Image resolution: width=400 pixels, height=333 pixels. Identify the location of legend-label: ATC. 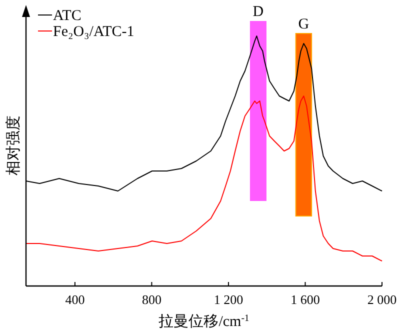
(67, 16).